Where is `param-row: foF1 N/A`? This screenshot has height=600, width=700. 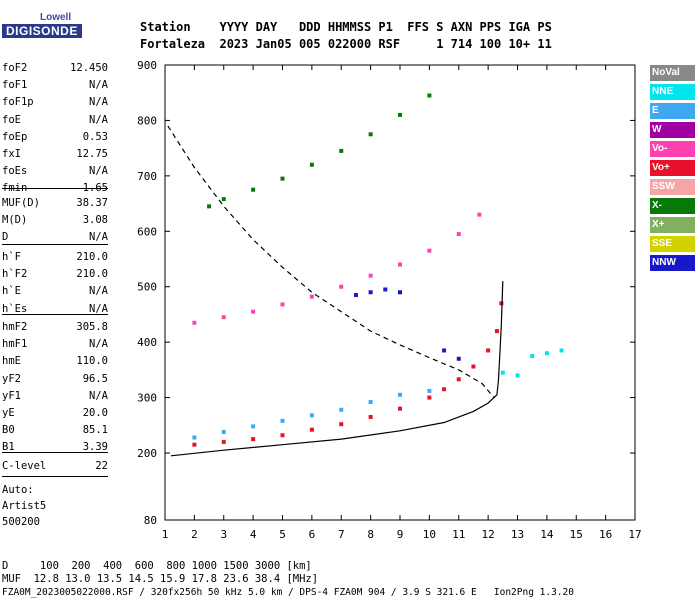
param-row: foF1 N/A is located at coordinates (55, 85).